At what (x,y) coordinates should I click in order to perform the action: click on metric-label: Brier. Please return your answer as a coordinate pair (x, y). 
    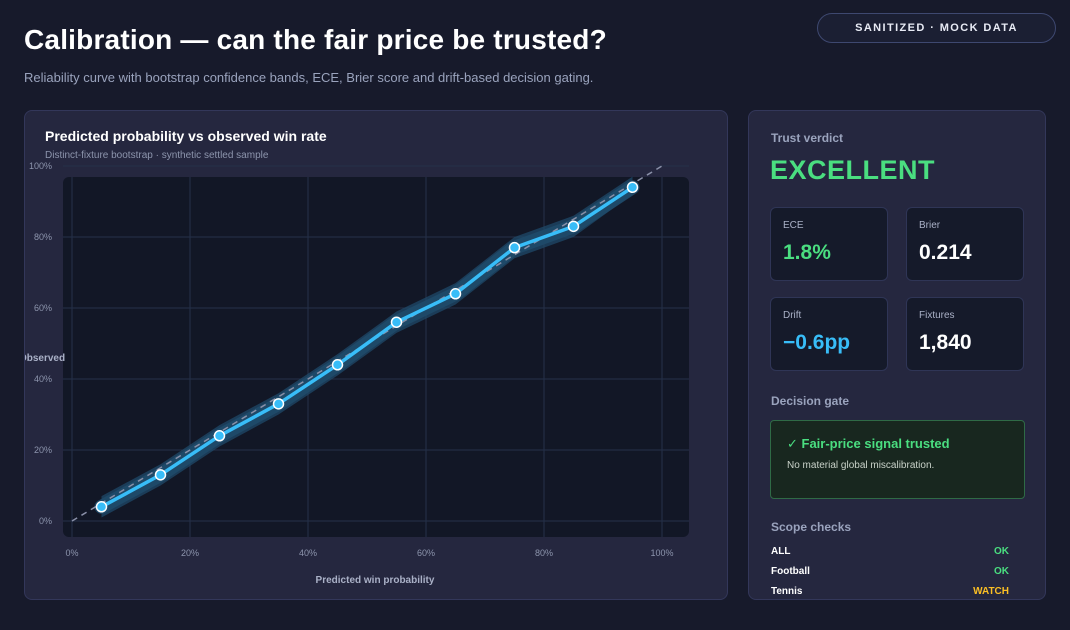
    Looking at the image, I should click on (930, 225).